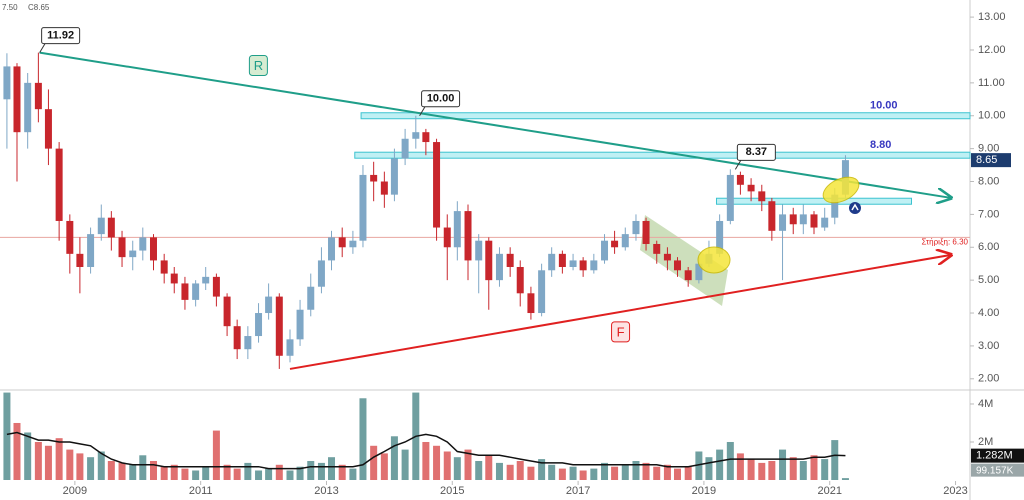 Image resolution: width=1024 pixels, height=500 pixels. What do you see at coordinates (988, 149) in the screenshot?
I see `y-tick-label: 9.00` at bounding box center [988, 149].